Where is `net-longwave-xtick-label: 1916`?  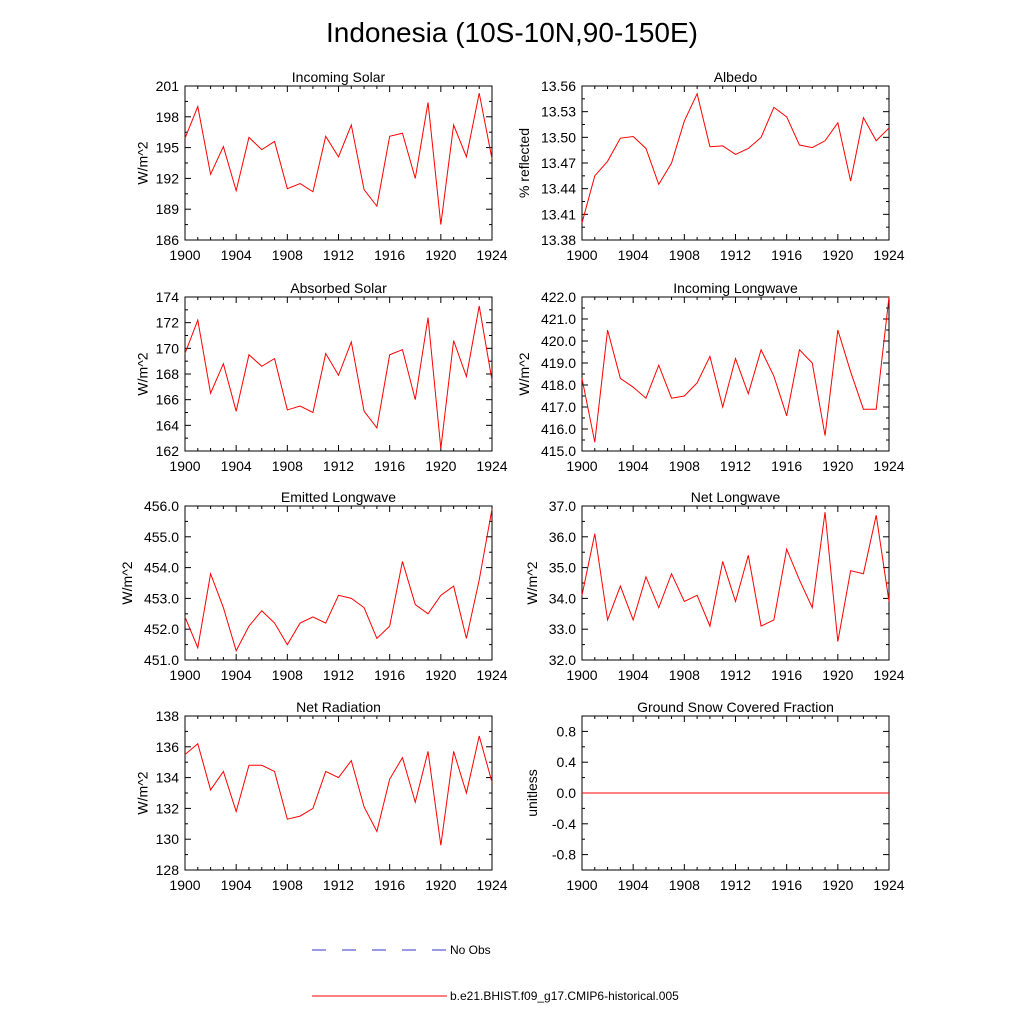 net-longwave-xtick-label: 1916 is located at coordinates (786, 675).